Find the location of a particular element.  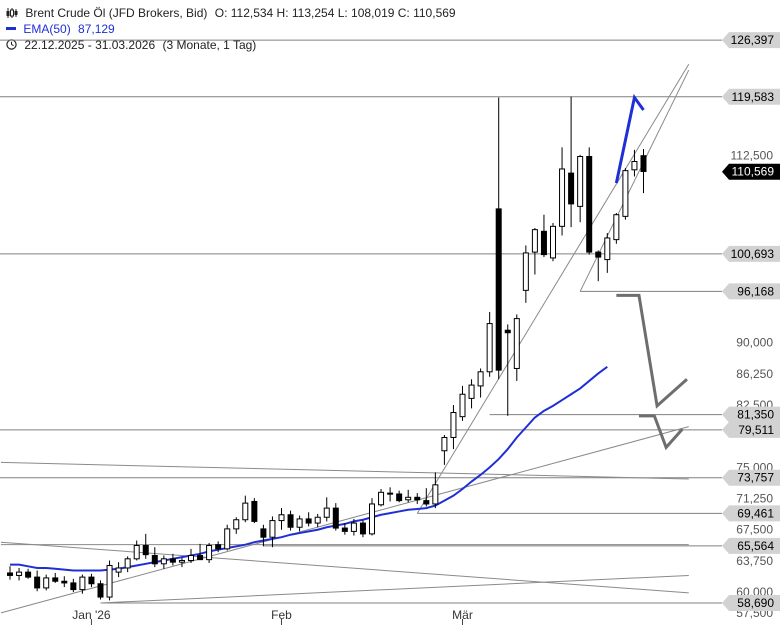

x-tick-label: Feb is located at coordinates (281, 615).